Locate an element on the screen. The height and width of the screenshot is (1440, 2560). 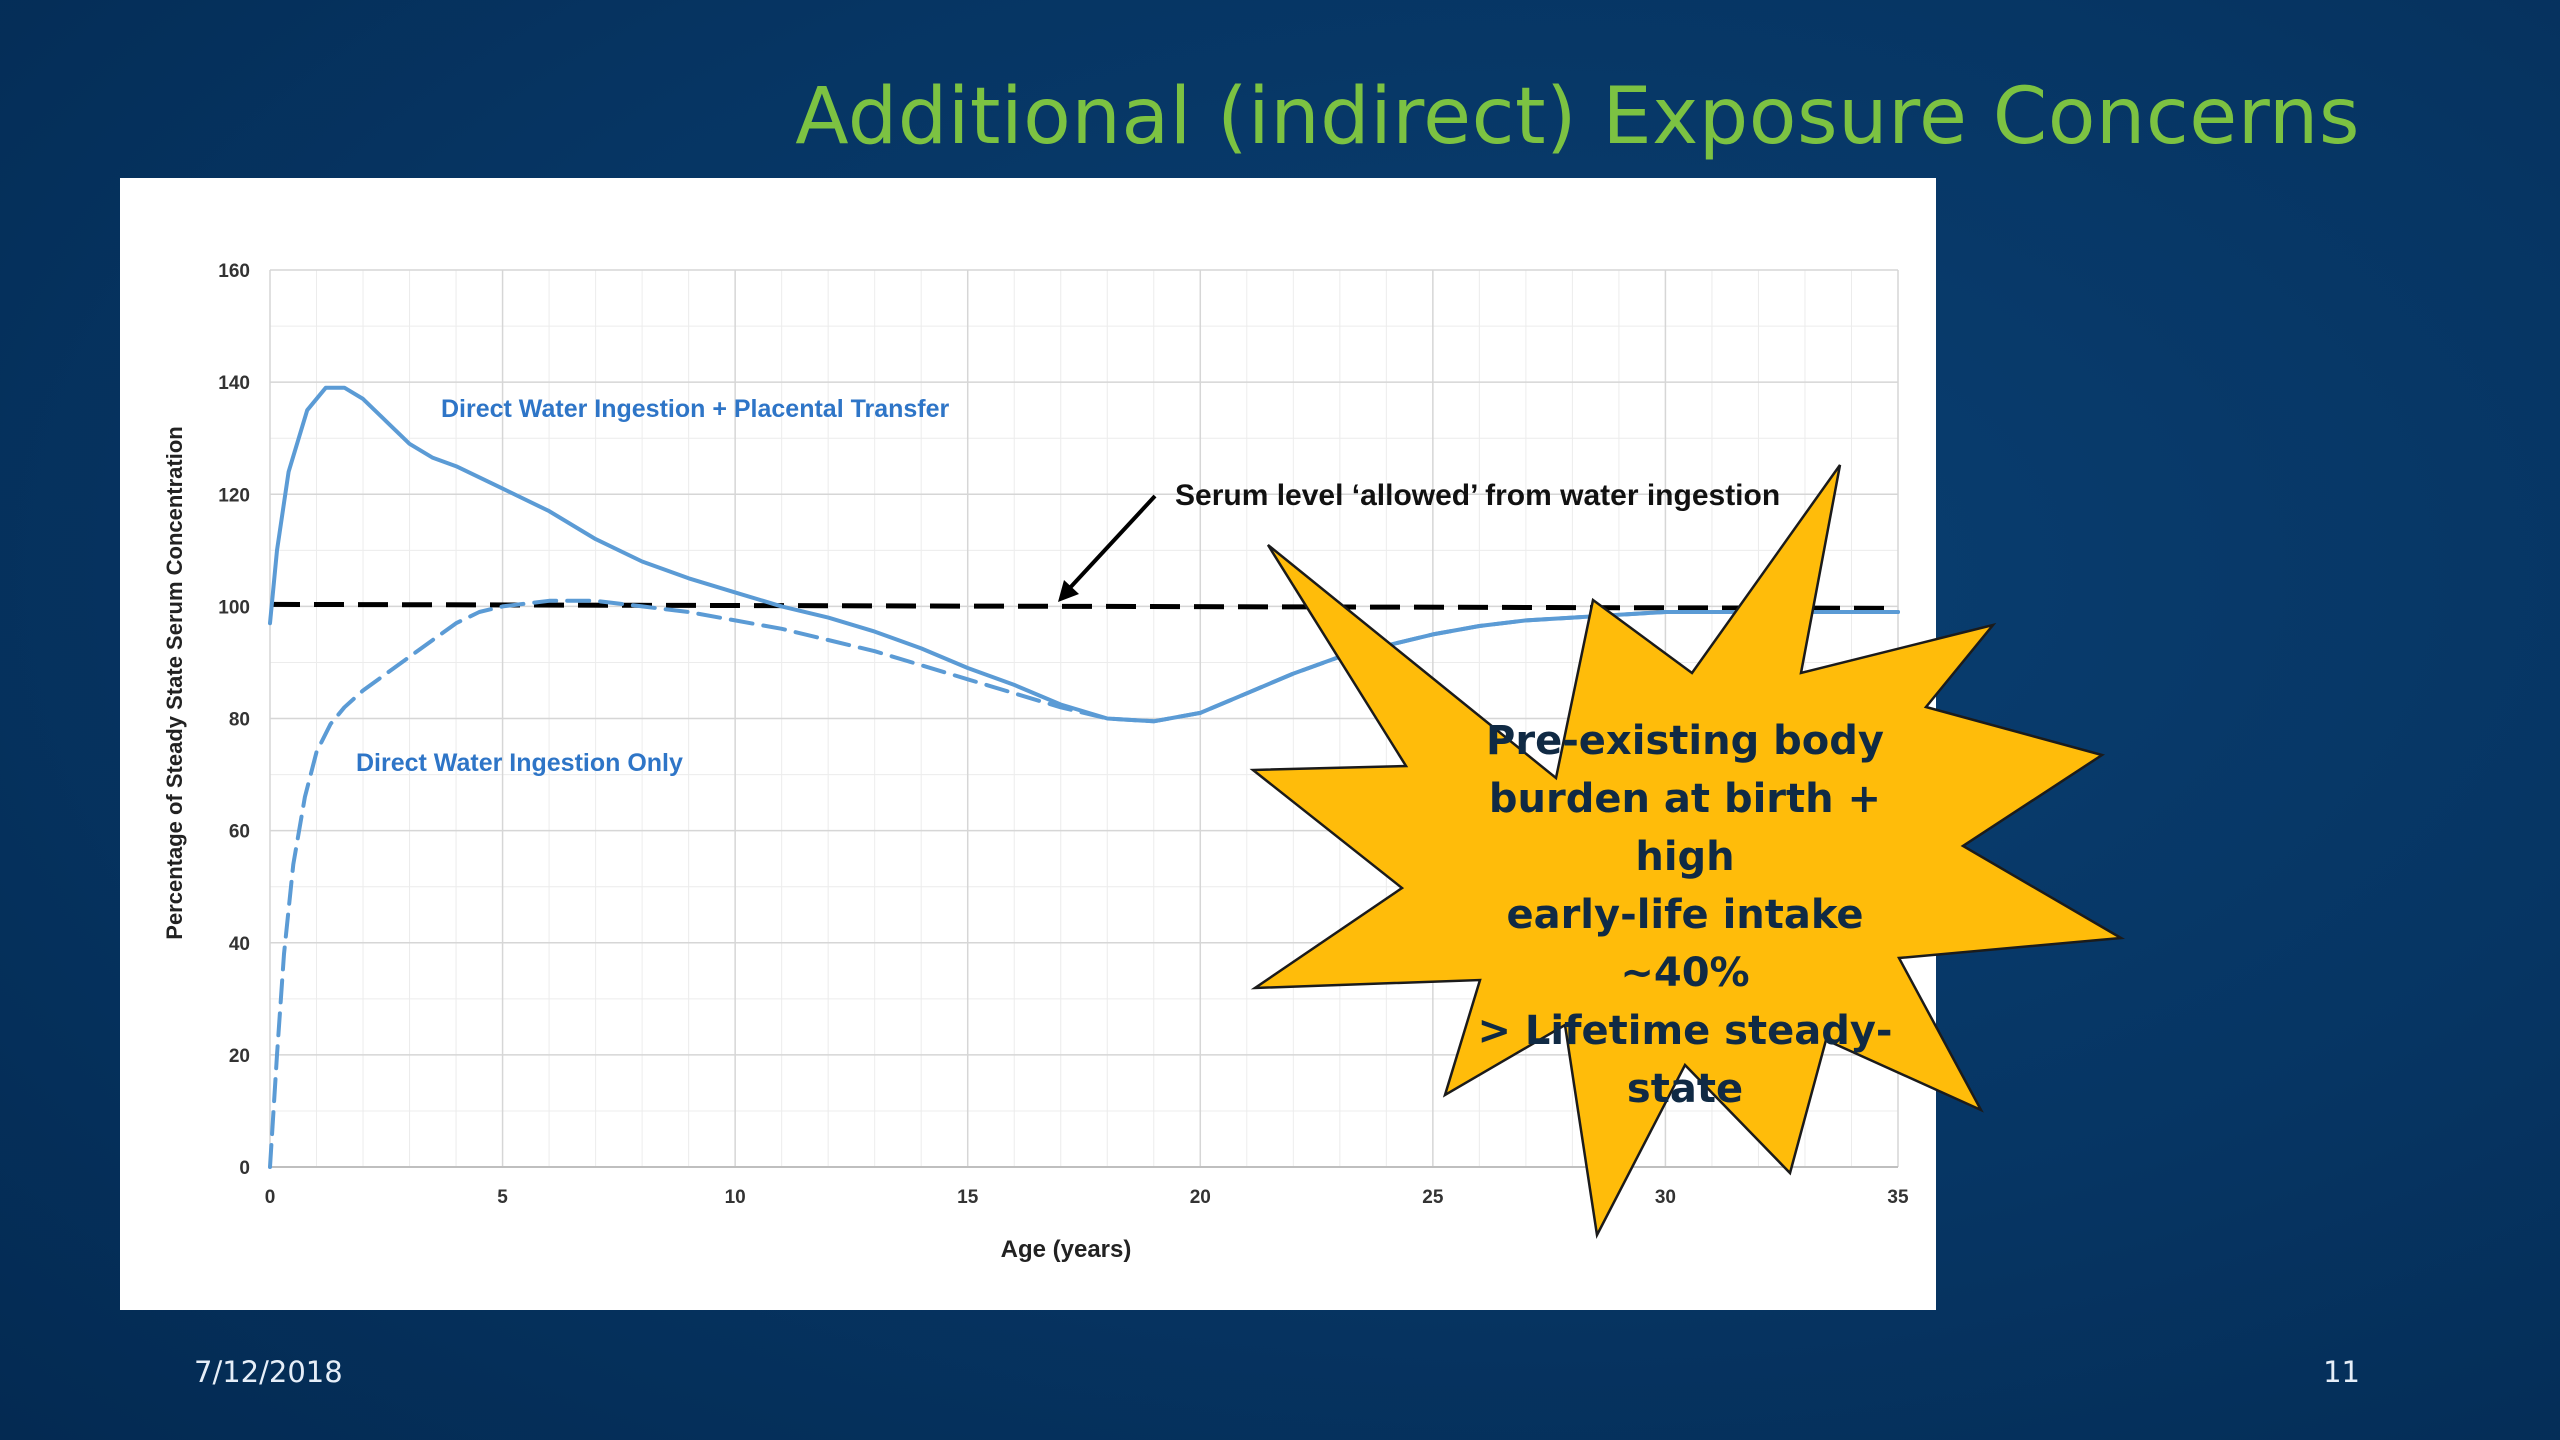
reference-line is located at coordinates (1084, 606).